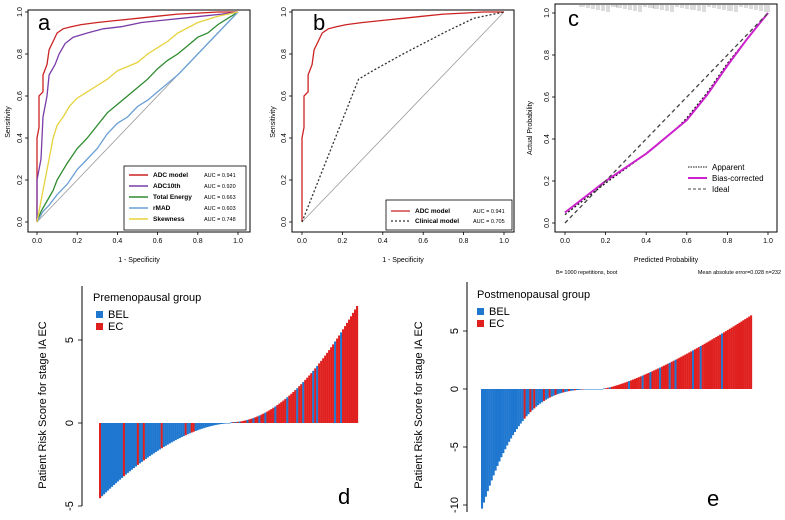 This screenshot has height=520, width=785. I want to click on y-tick-label: -10, so click(455, 505).